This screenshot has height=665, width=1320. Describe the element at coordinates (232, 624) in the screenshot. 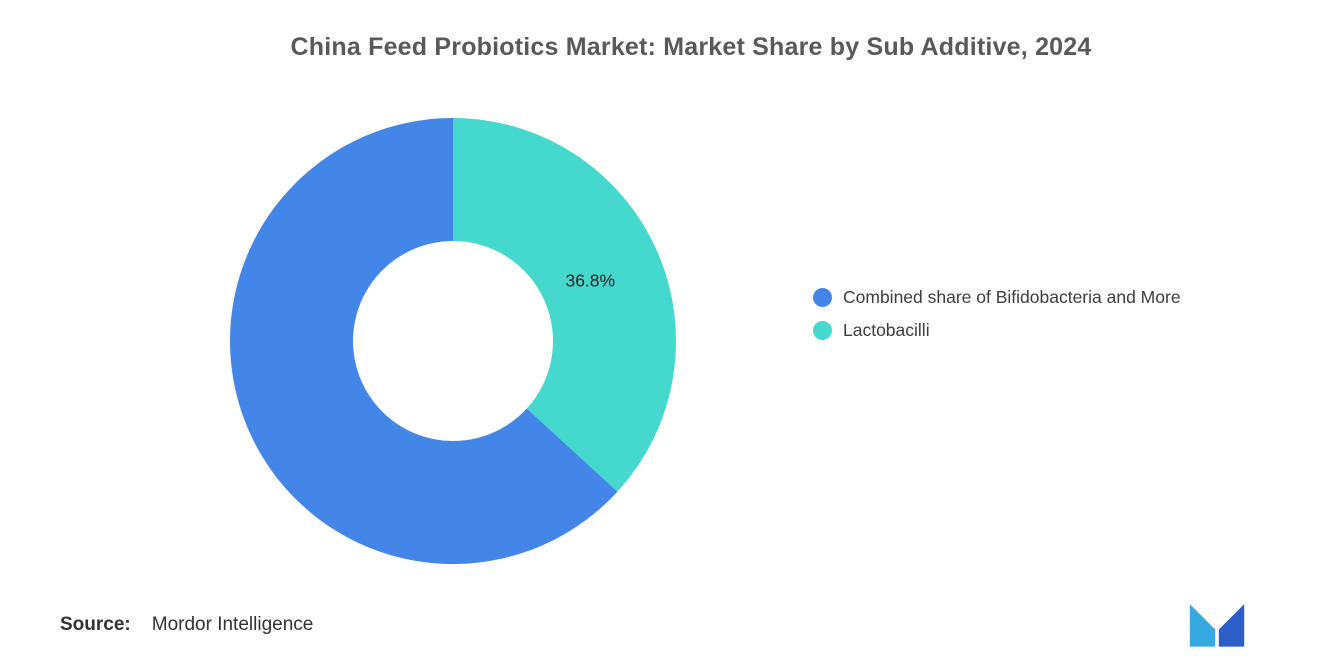

I see `source-value: Mordor Intelligence` at that location.